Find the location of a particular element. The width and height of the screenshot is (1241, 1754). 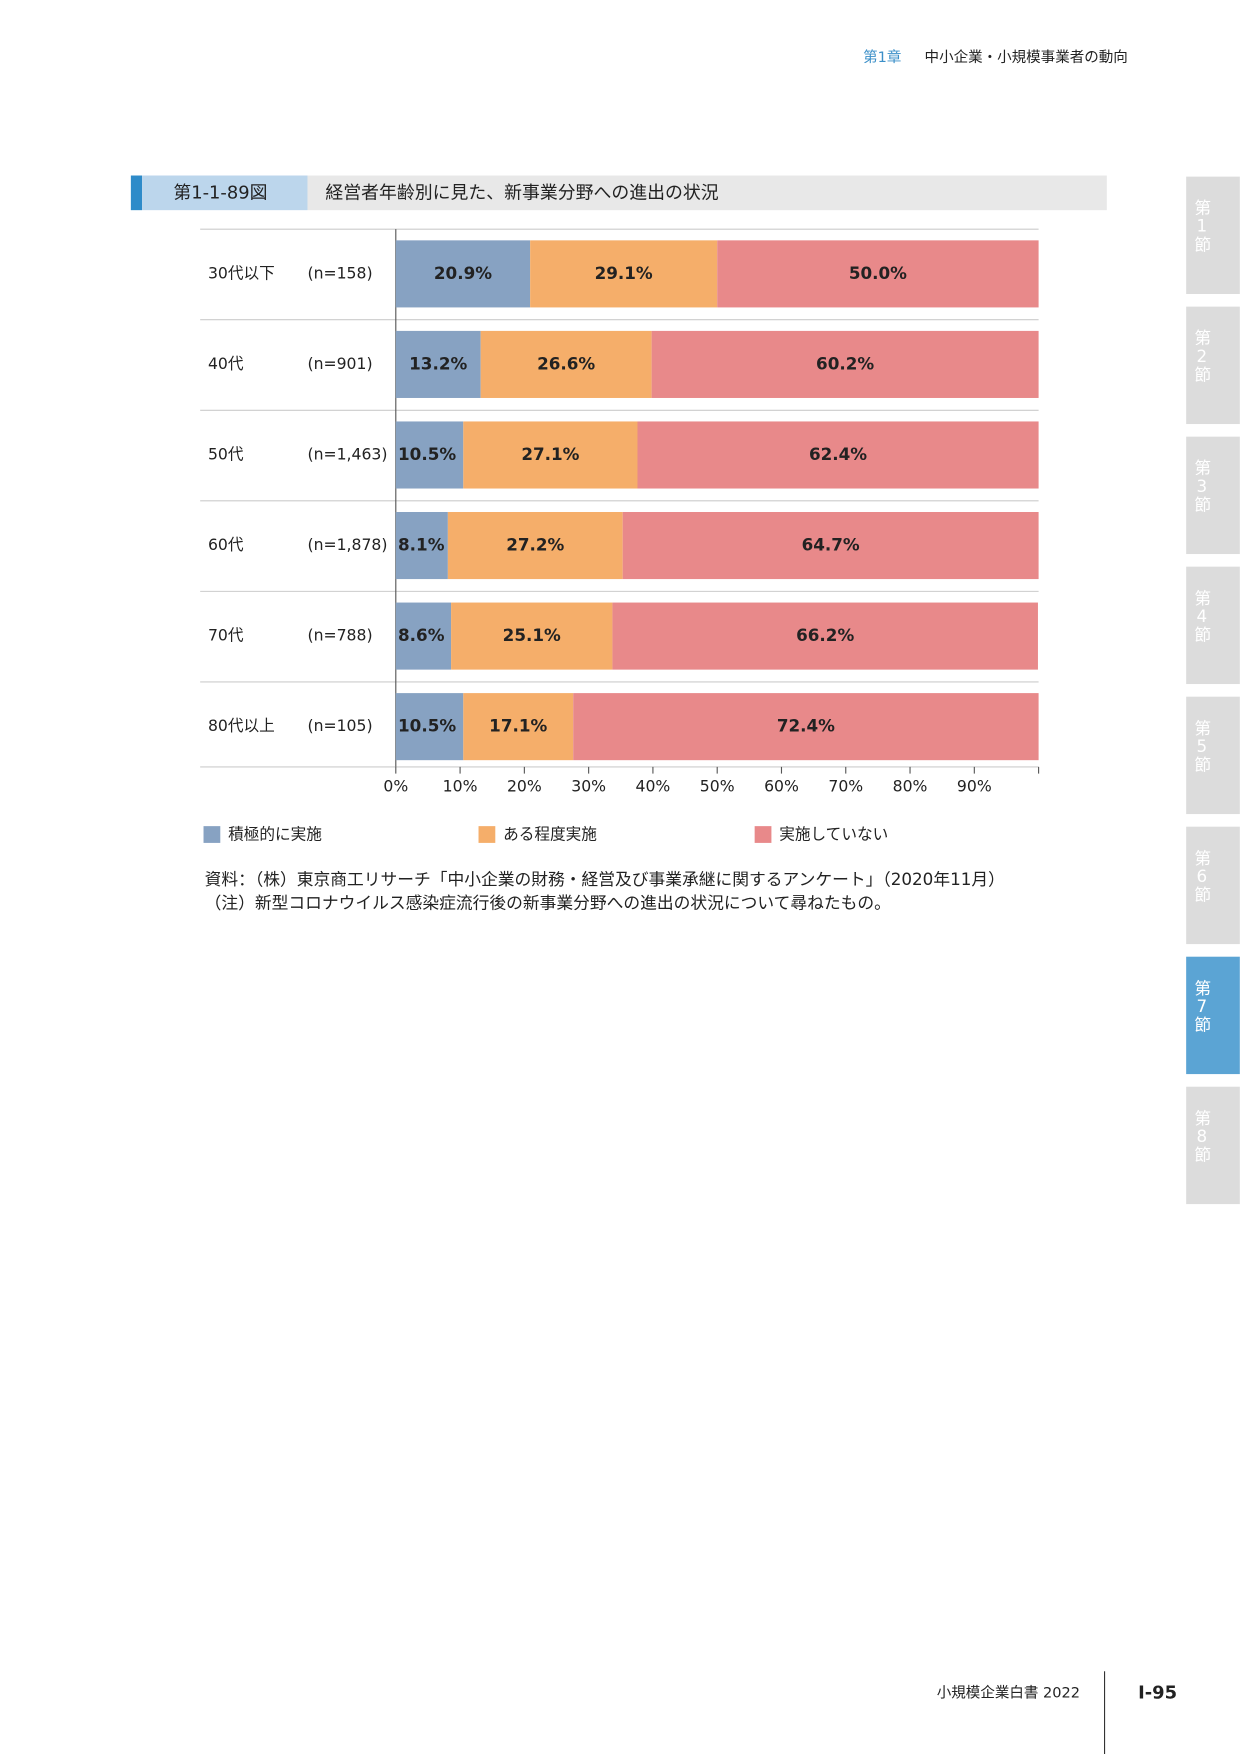

category-label: 70代 is located at coordinates (226, 635).